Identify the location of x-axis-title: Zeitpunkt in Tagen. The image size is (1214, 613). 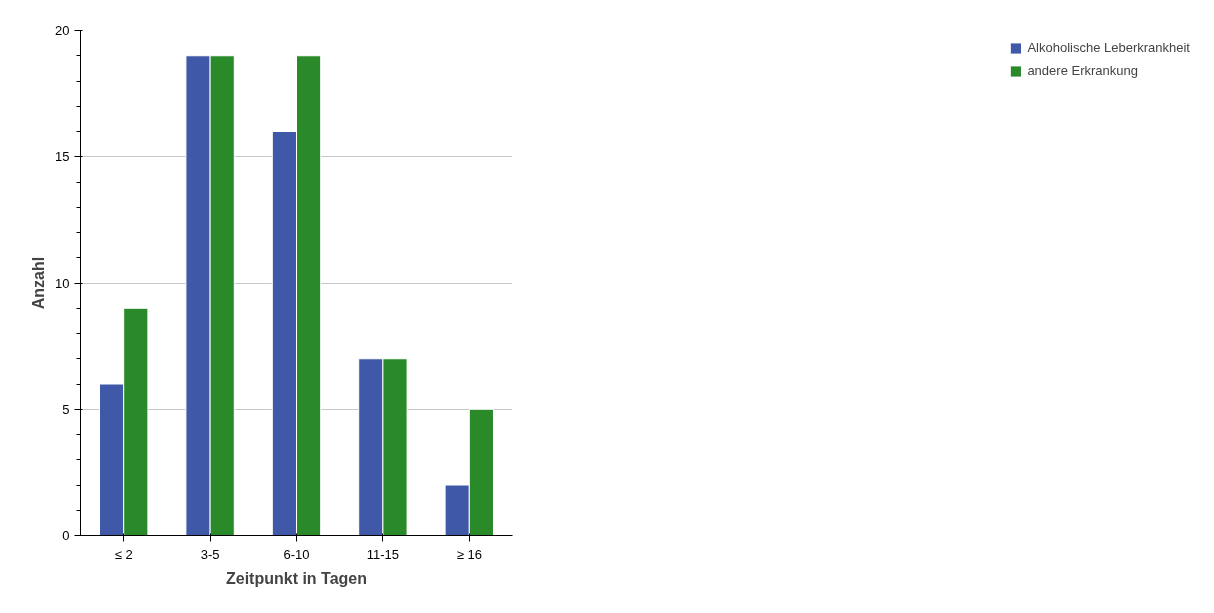
(296, 578).